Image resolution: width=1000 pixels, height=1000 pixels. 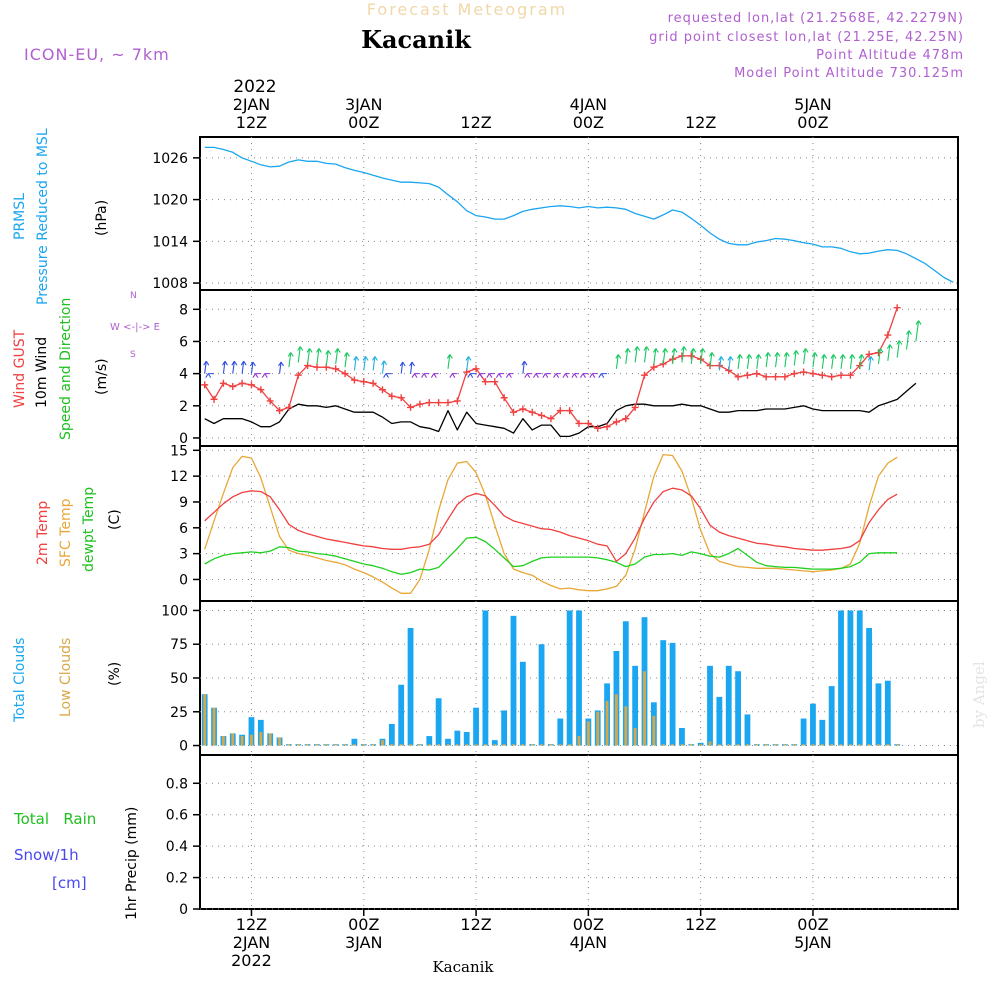 I want to click on footer-station: Kacanik, so click(x=463, y=967).